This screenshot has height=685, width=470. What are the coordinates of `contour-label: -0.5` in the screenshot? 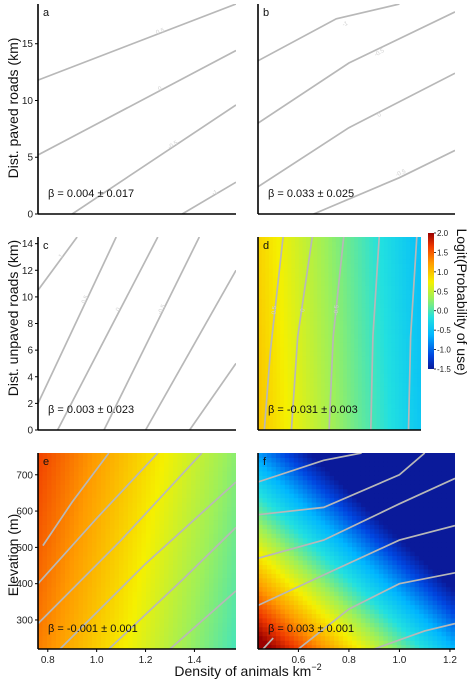 It's located at (337, 309).